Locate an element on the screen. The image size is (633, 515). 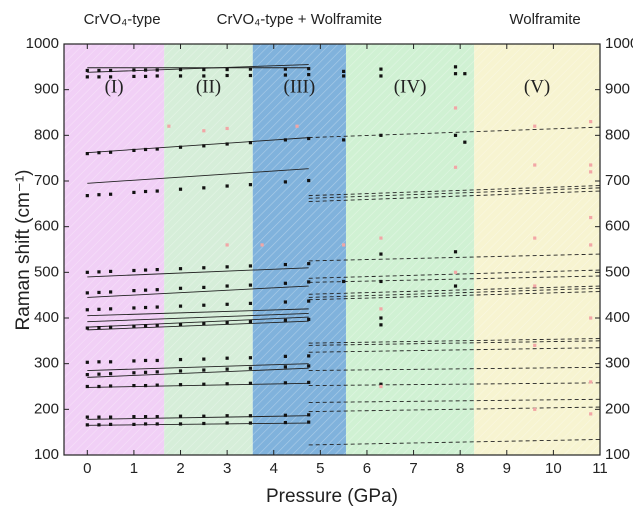
x-tick-label: 9 is located at coordinates (507, 468).